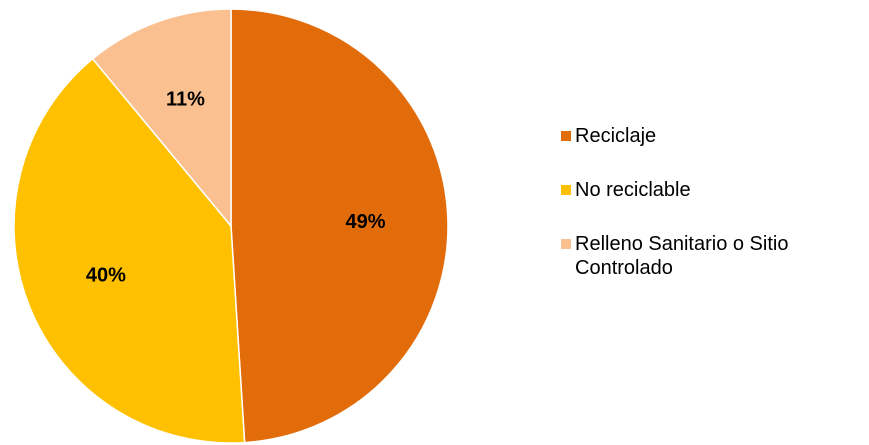 This screenshot has width=869, height=445. Describe the element at coordinates (106, 276) in the screenshot. I see `data-label-no-reciclable: 40%` at that location.